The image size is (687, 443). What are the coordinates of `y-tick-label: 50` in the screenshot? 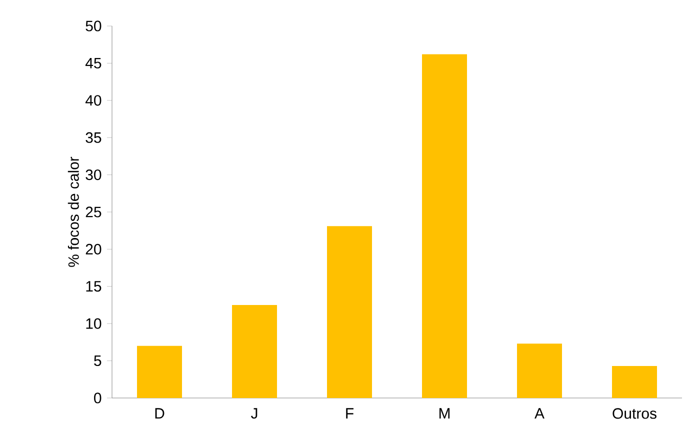 It's located at (94, 26).